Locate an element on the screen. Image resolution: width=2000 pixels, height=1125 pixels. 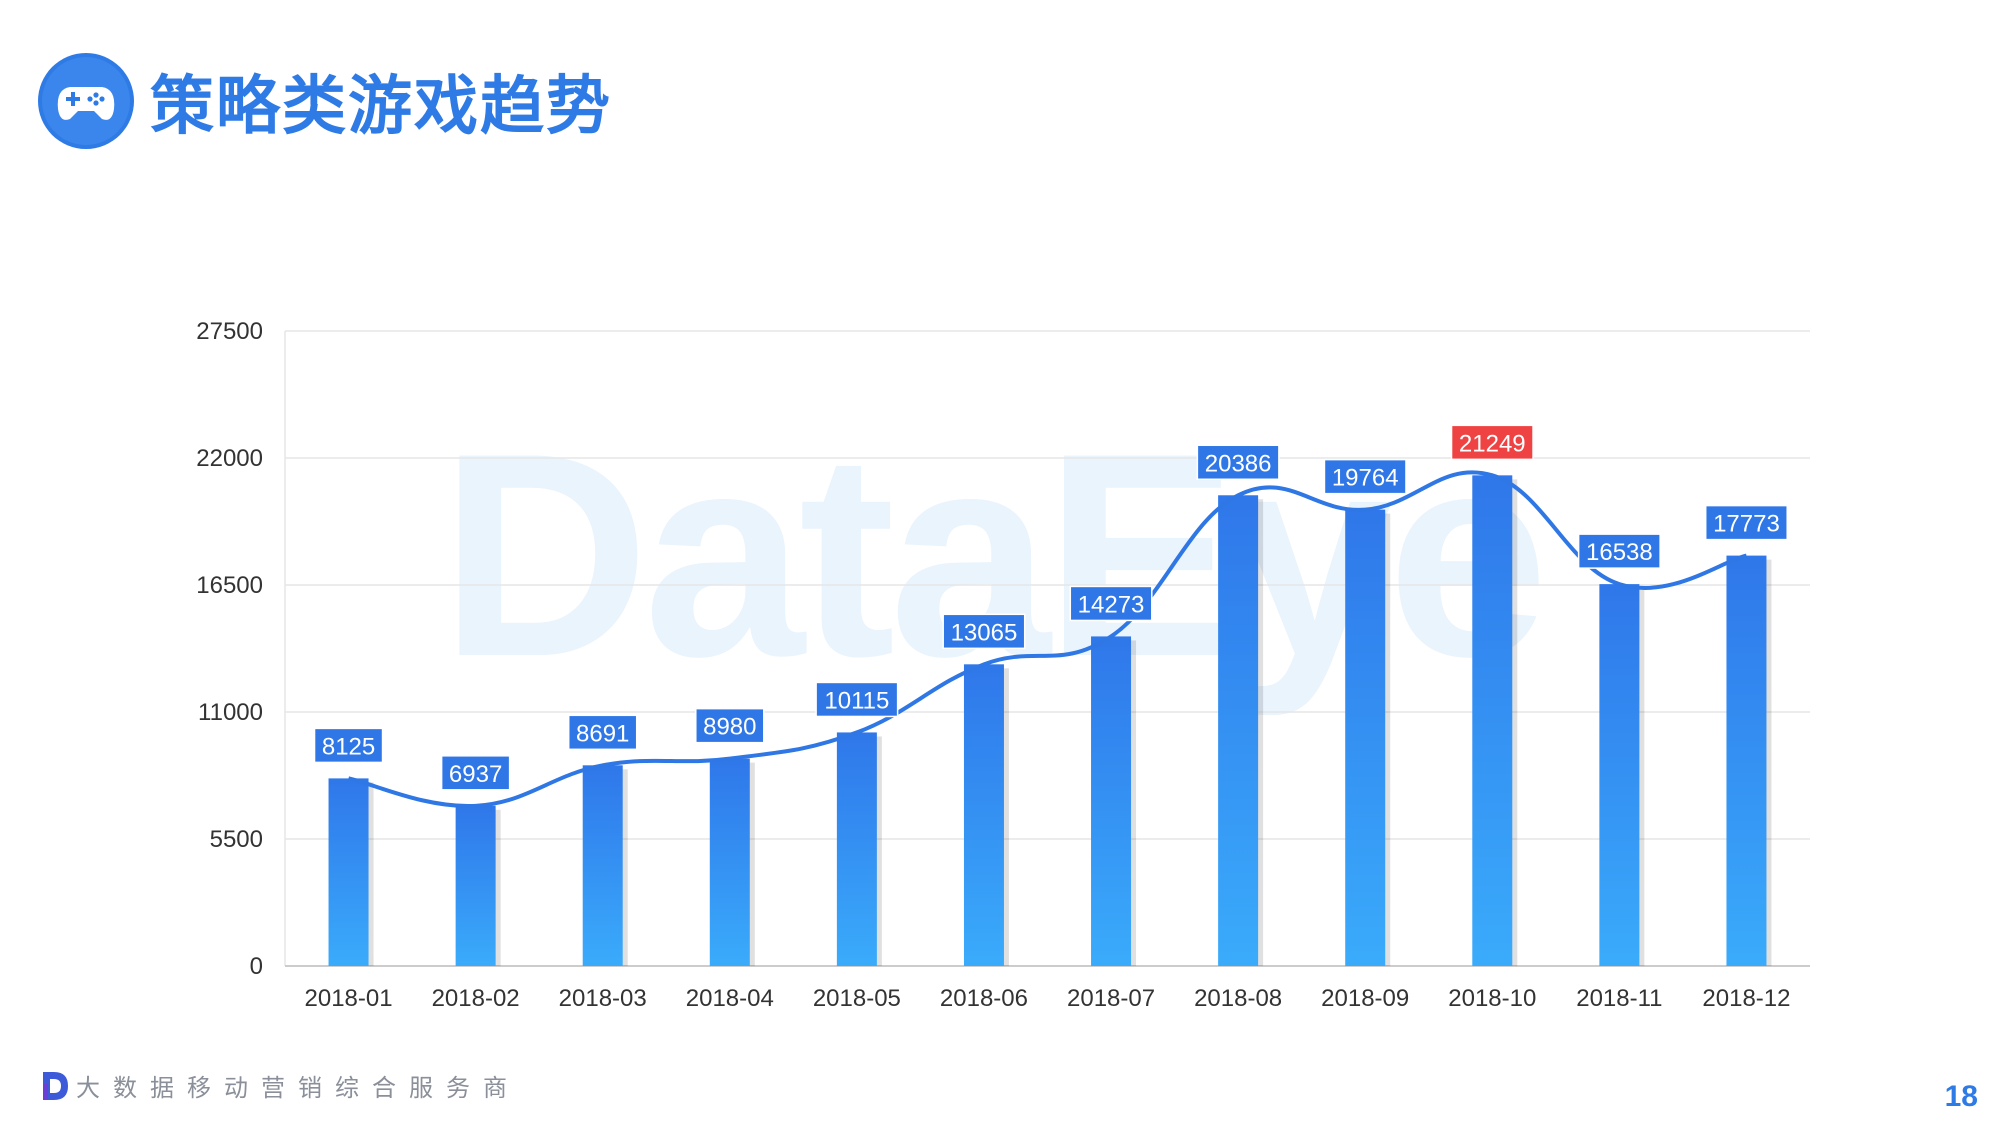
data-label: 10115 is located at coordinates (856, 700).